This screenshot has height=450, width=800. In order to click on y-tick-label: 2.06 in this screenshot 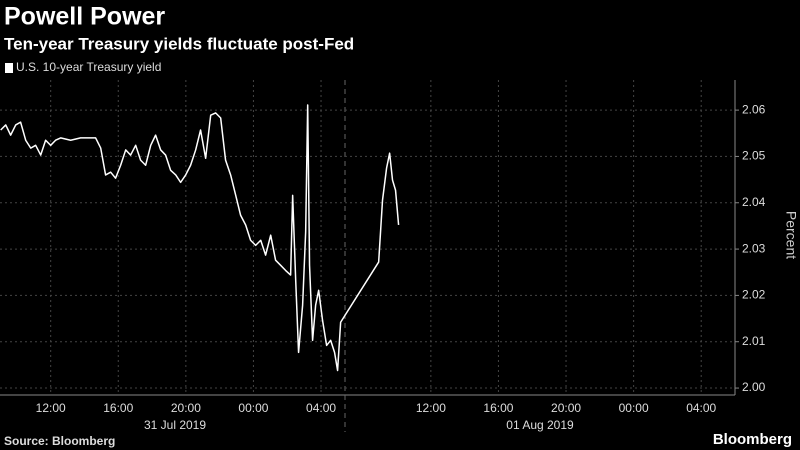, I will do `click(754, 109)`.